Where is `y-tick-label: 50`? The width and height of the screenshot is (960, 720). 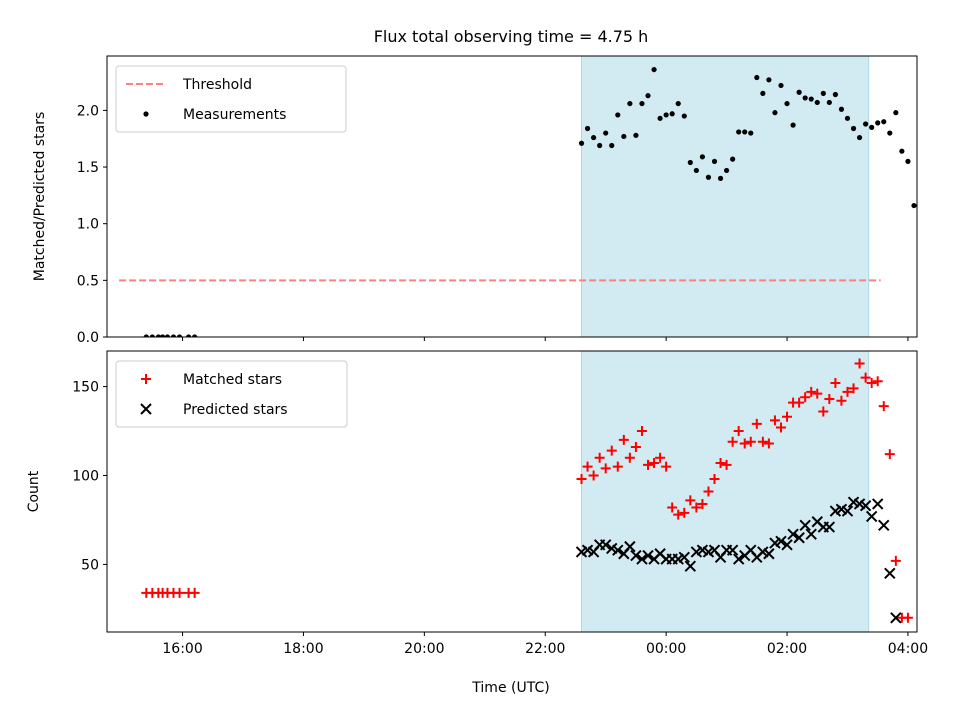
y-tick-label: 50 is located at coordinates (90, 565).